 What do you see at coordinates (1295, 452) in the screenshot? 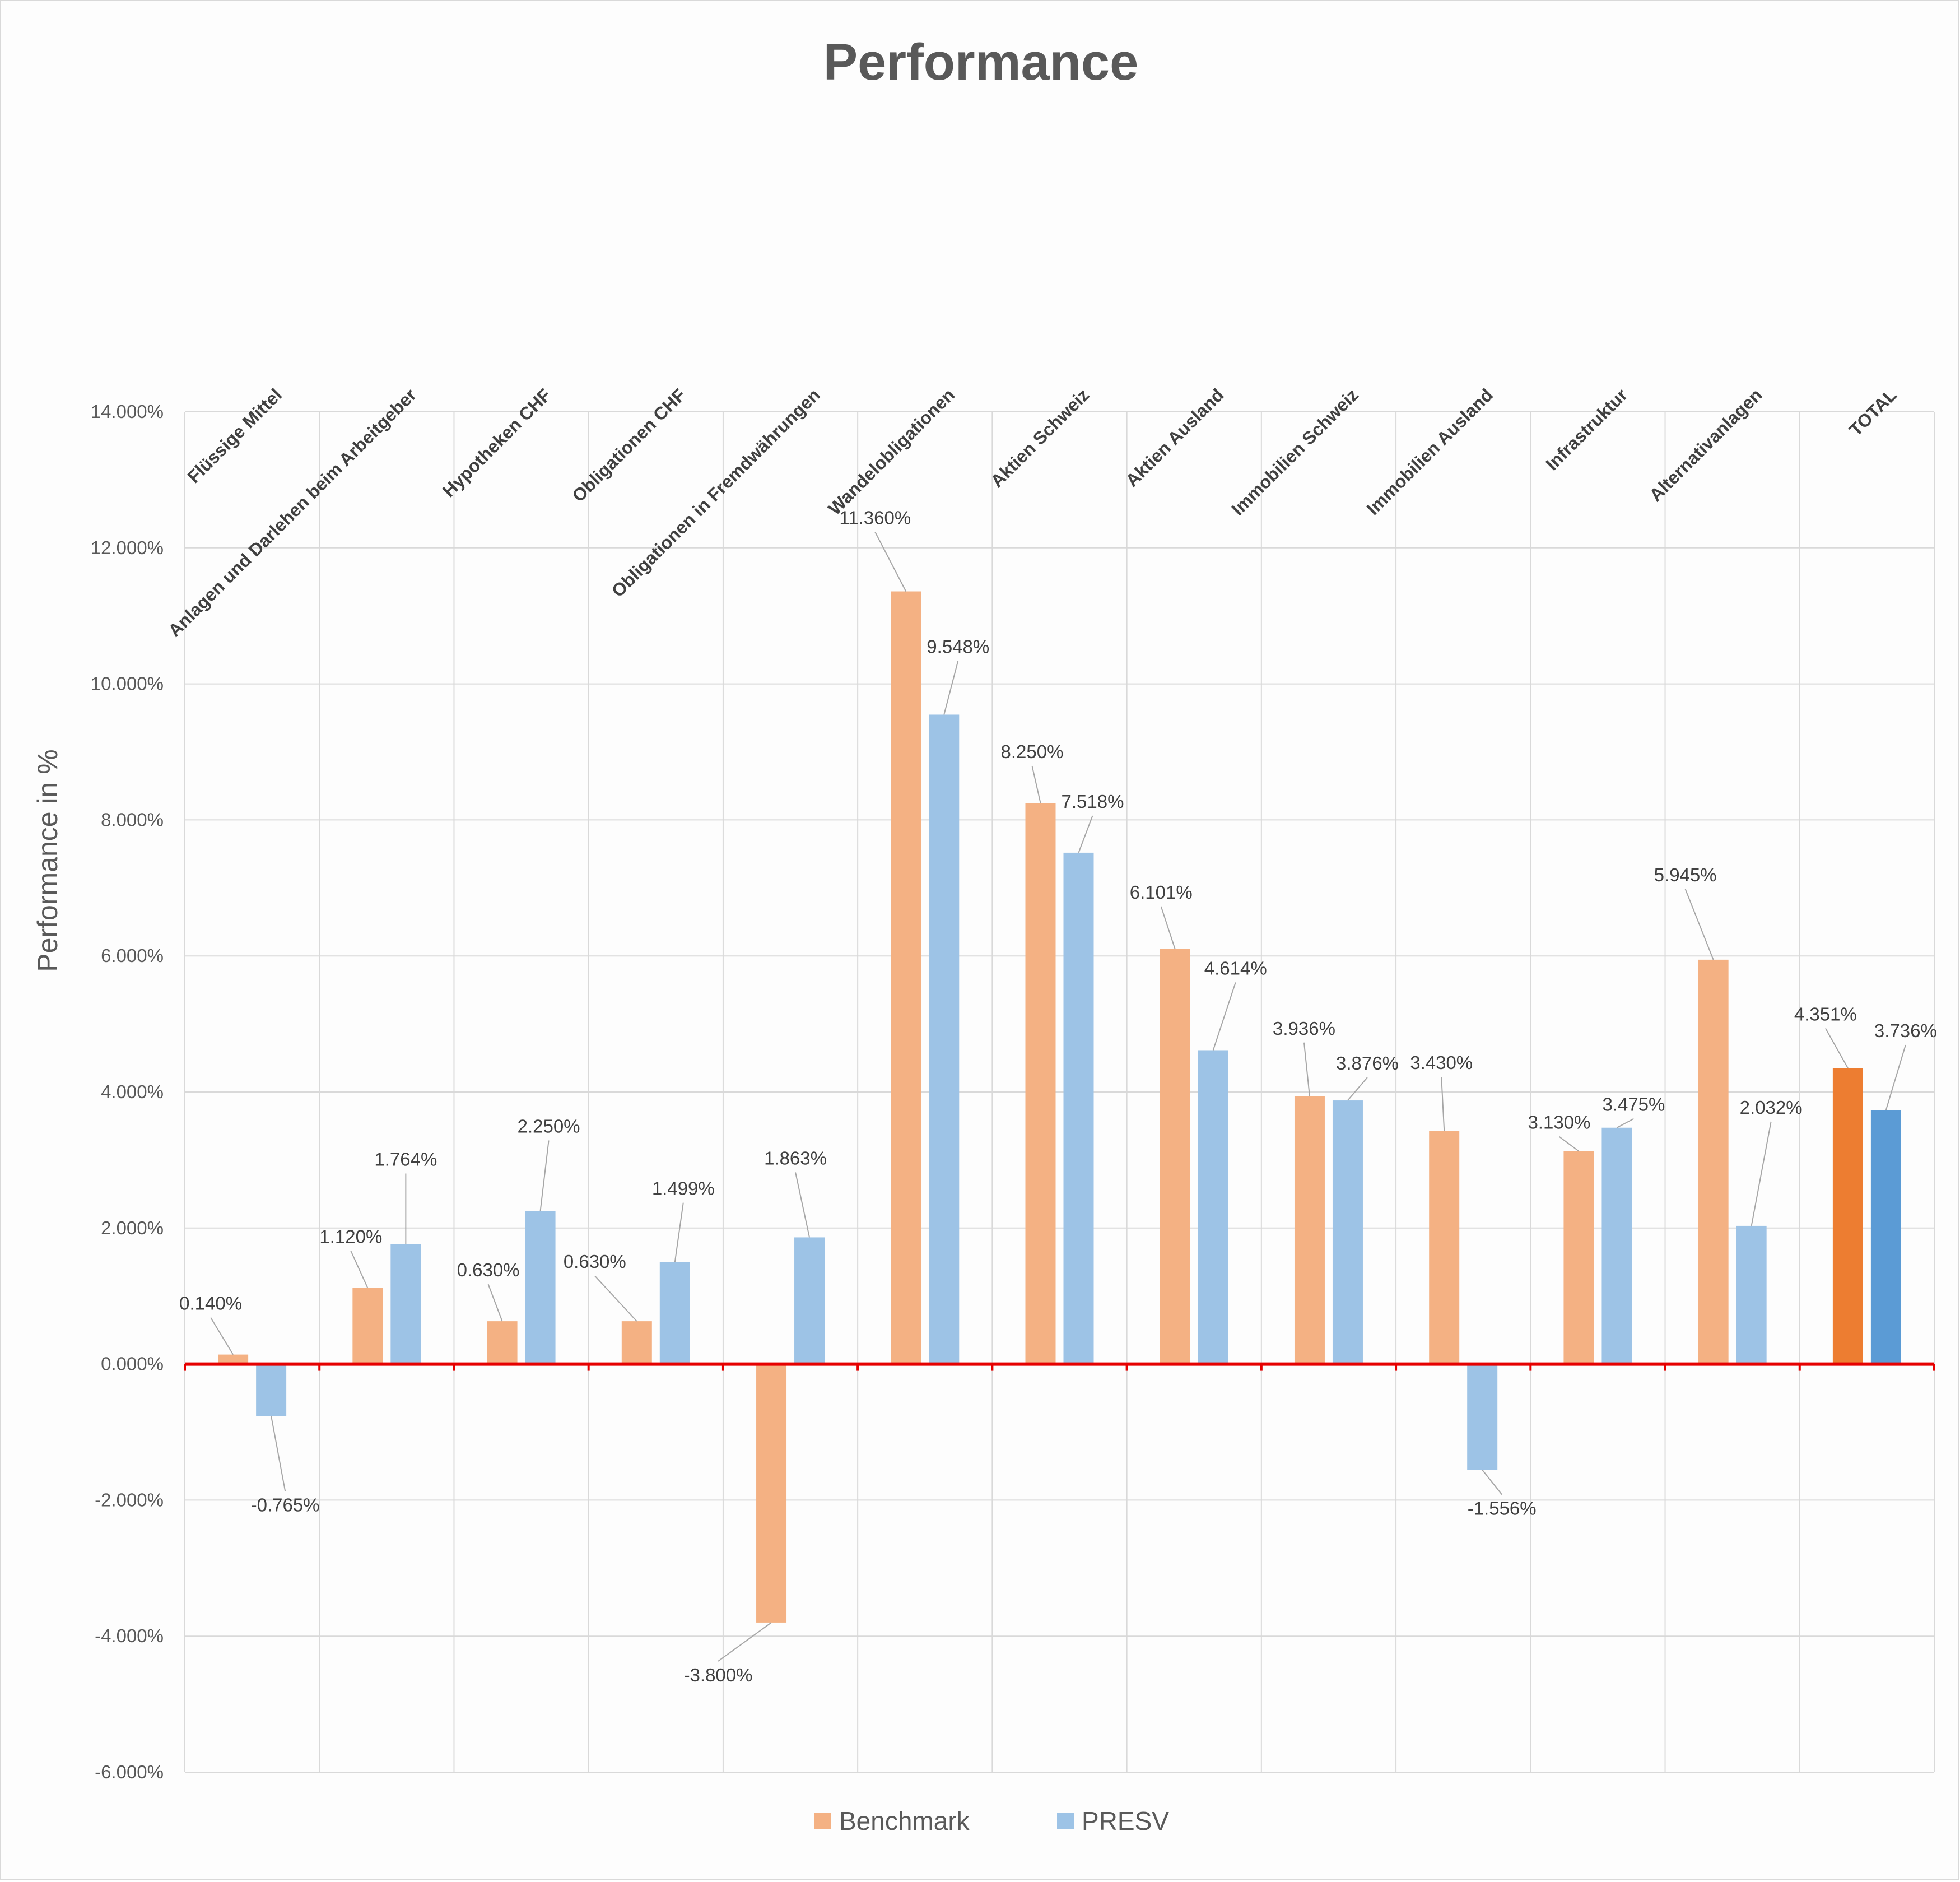
I see `category-label: Immobilien Schweiz` at bounding box center [1295, 452].